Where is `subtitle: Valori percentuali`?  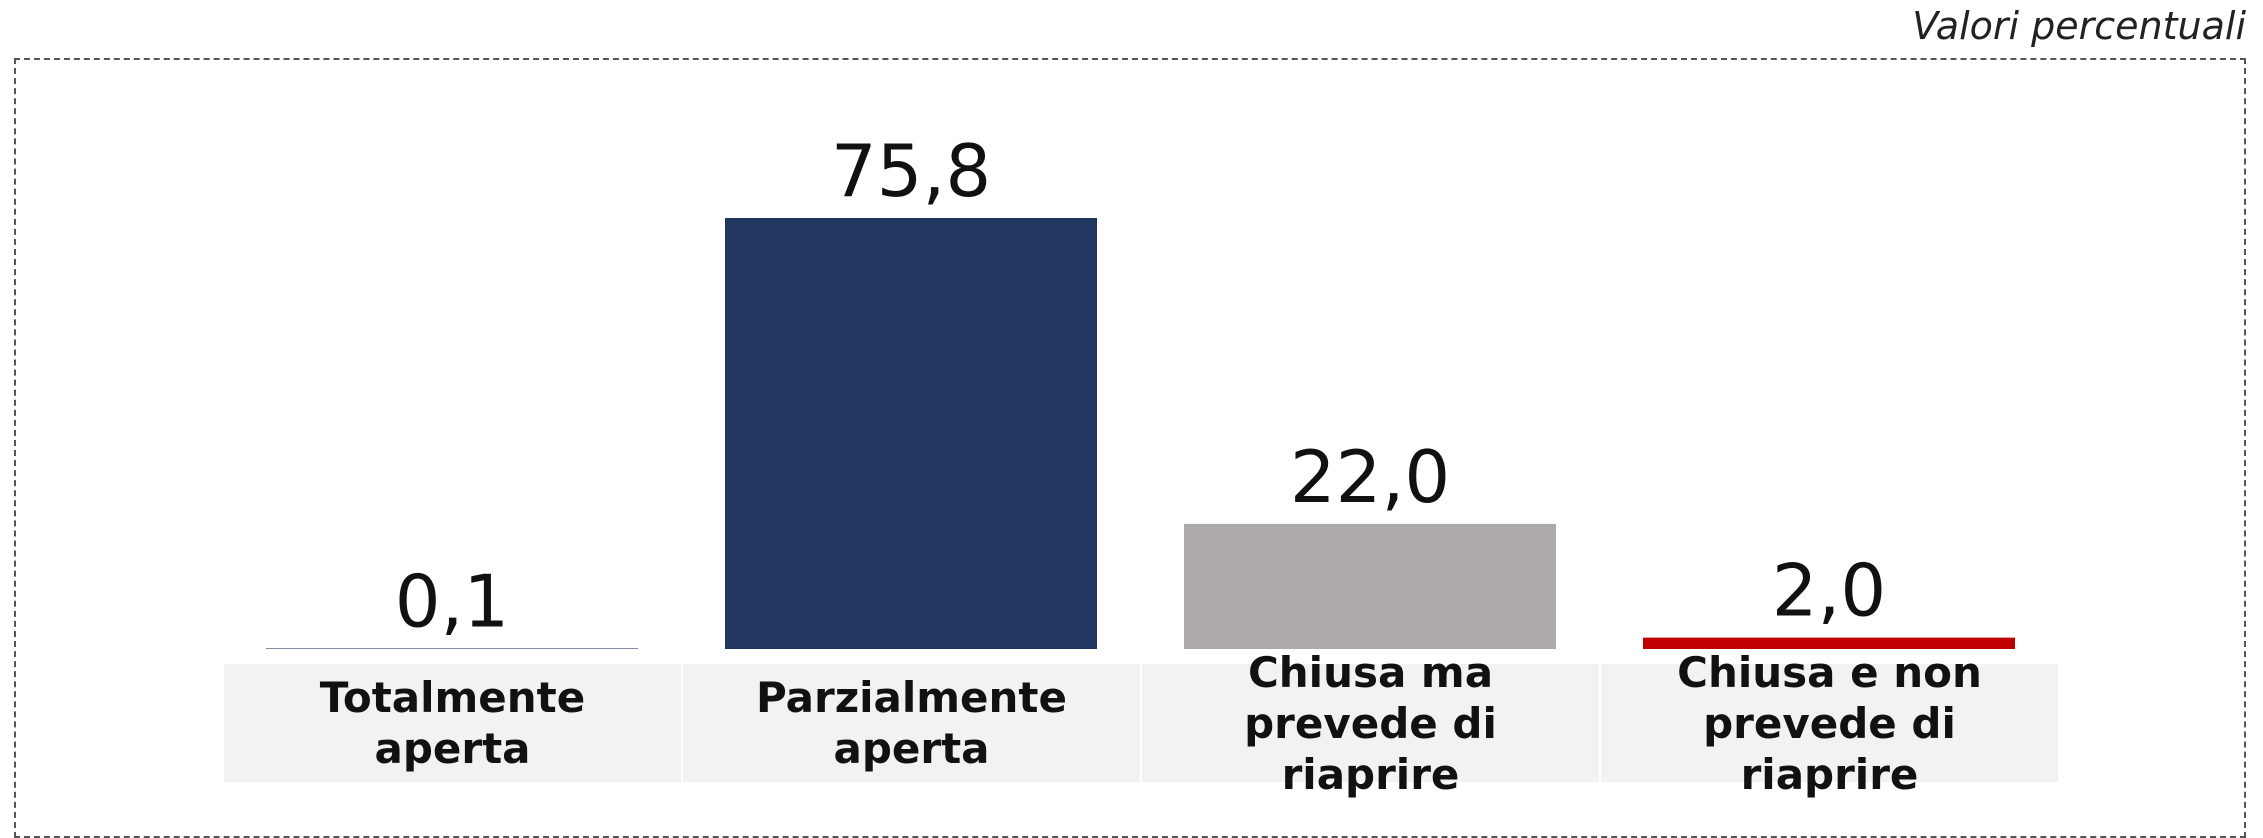
subtitle: Valori percentuali is located at coordinates (2079, 26).